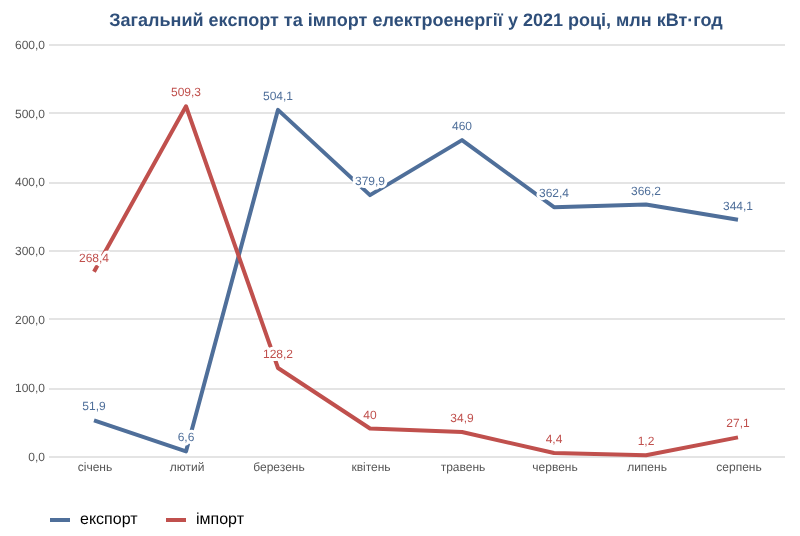 Image resolution: width=800 pixels, height=536 pixels. Describe the element at coordinates (109, 519) in the screenshot. I see `legend-label: експорт` at that location.